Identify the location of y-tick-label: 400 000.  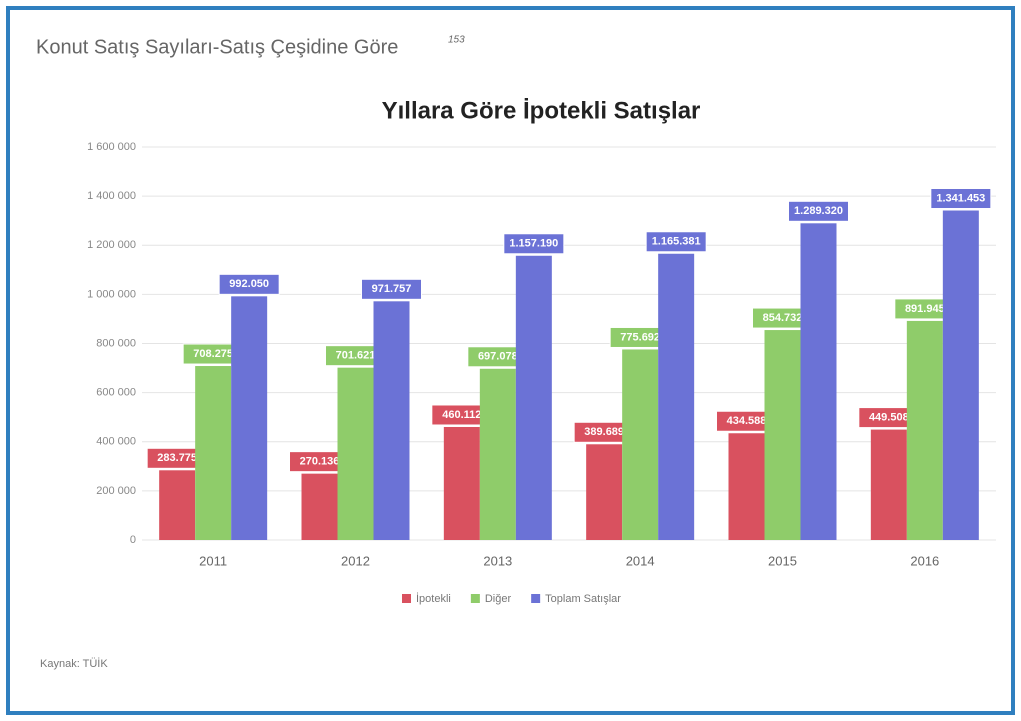
(116, 442).